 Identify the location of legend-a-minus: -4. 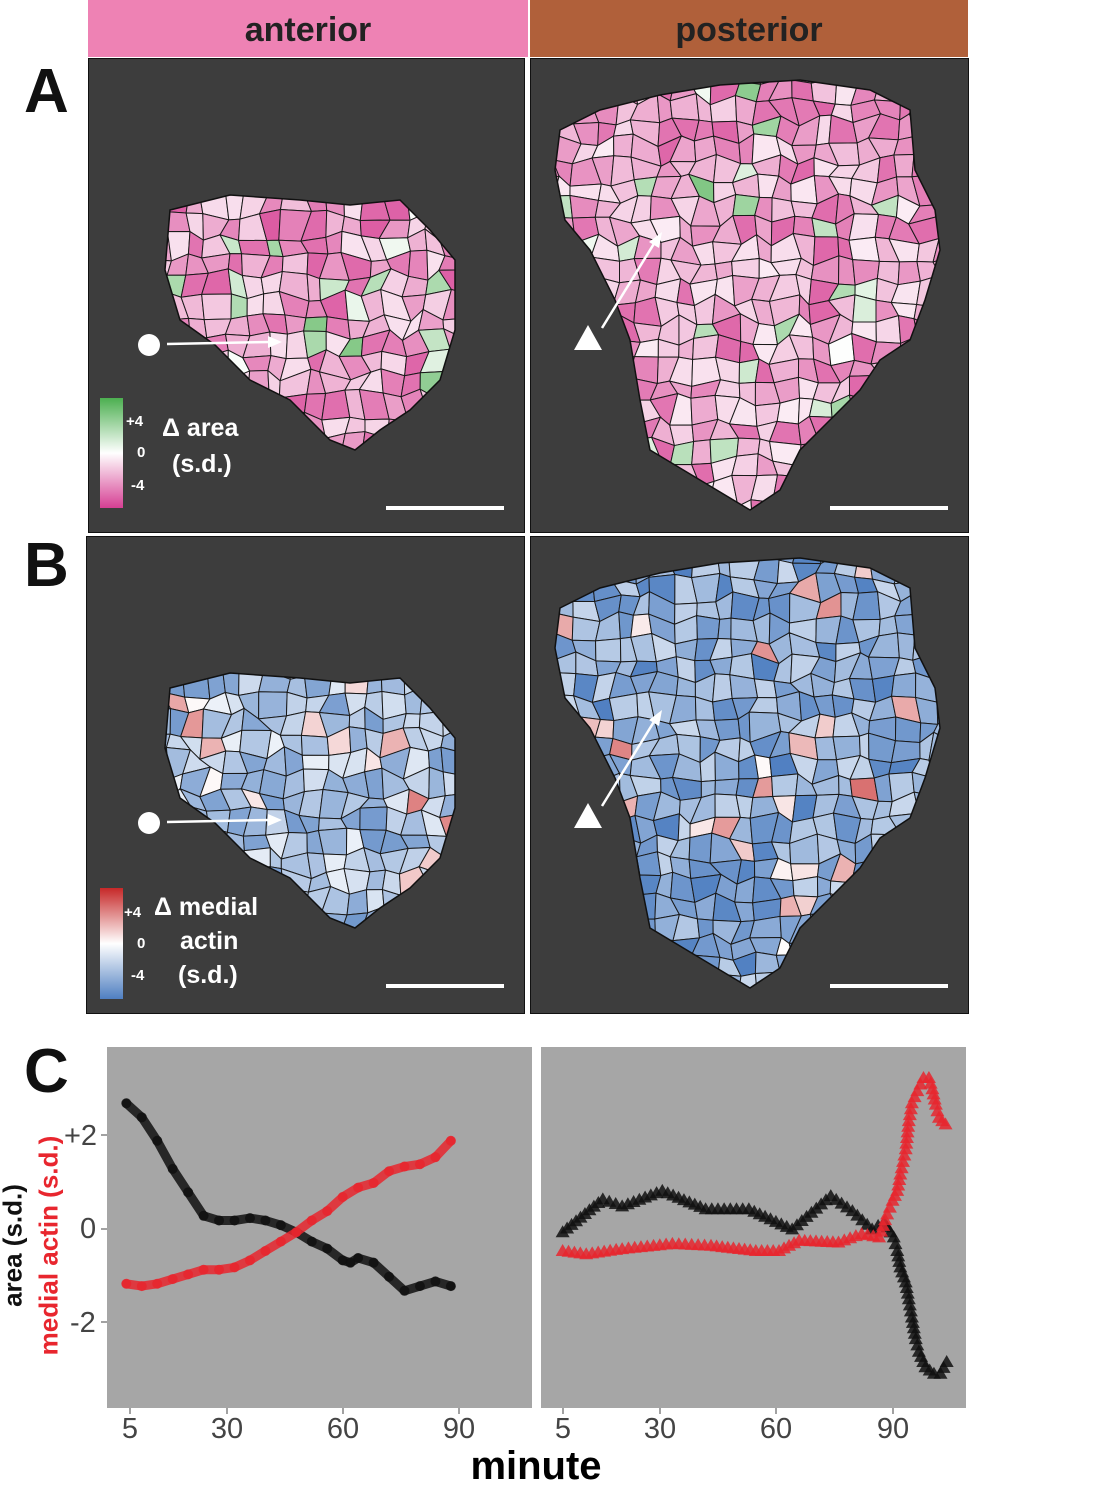
(138, 485).